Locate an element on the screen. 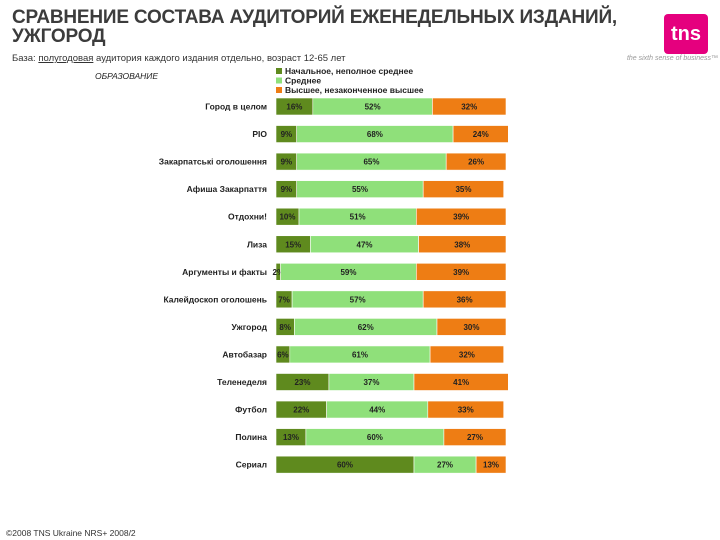  legend-label: Среднее is located at coordinates (303, 81).